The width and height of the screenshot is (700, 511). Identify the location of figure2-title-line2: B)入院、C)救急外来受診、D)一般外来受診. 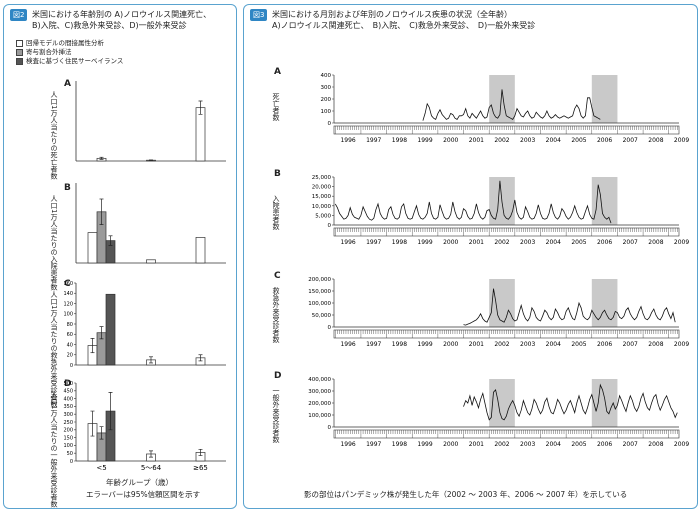
(109, 25).